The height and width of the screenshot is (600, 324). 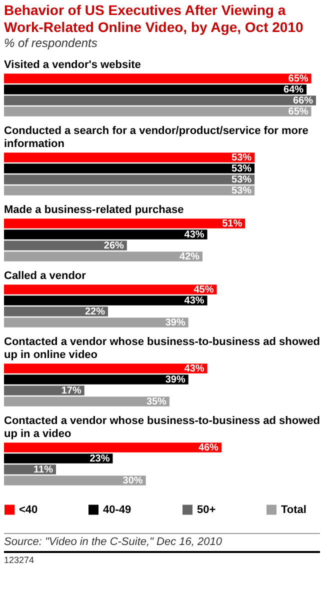 I want to click on data-label: 46%, so click(x=208, y=448).